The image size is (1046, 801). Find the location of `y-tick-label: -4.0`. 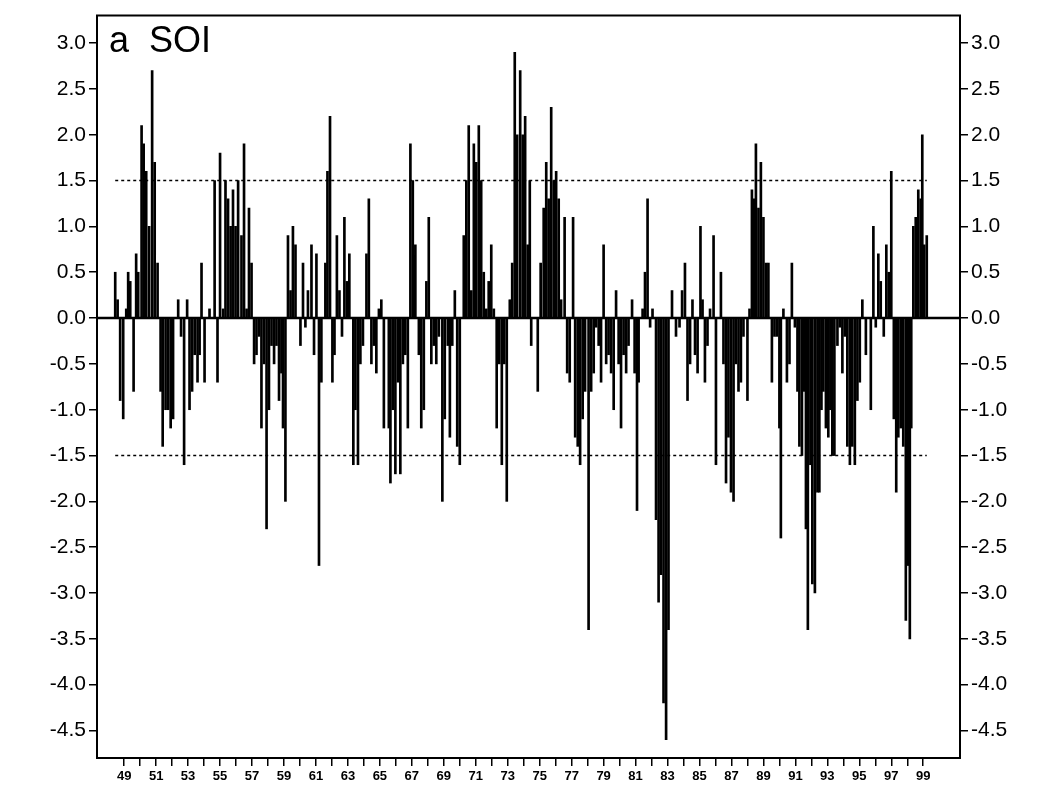

y-tick-label: -4.0 is located at coordinates (67, 683).